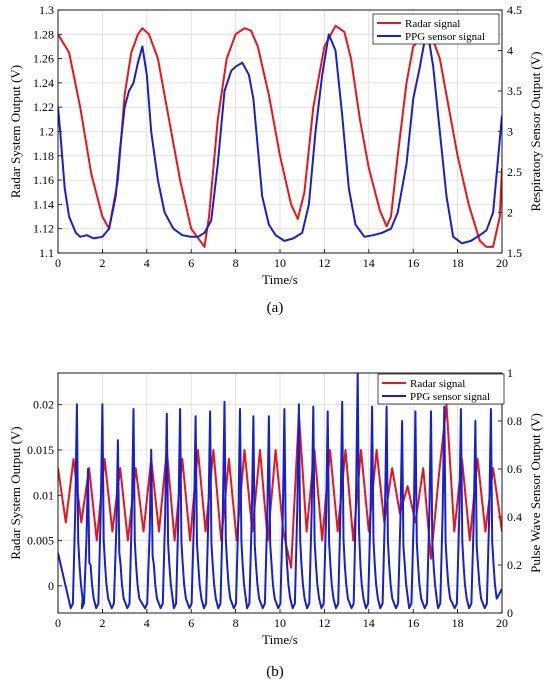  What do you see at coordinates (43, 204) in the screenshot?
I see `y-left-tick-label: 1.14` at bounding box center [43, 204].